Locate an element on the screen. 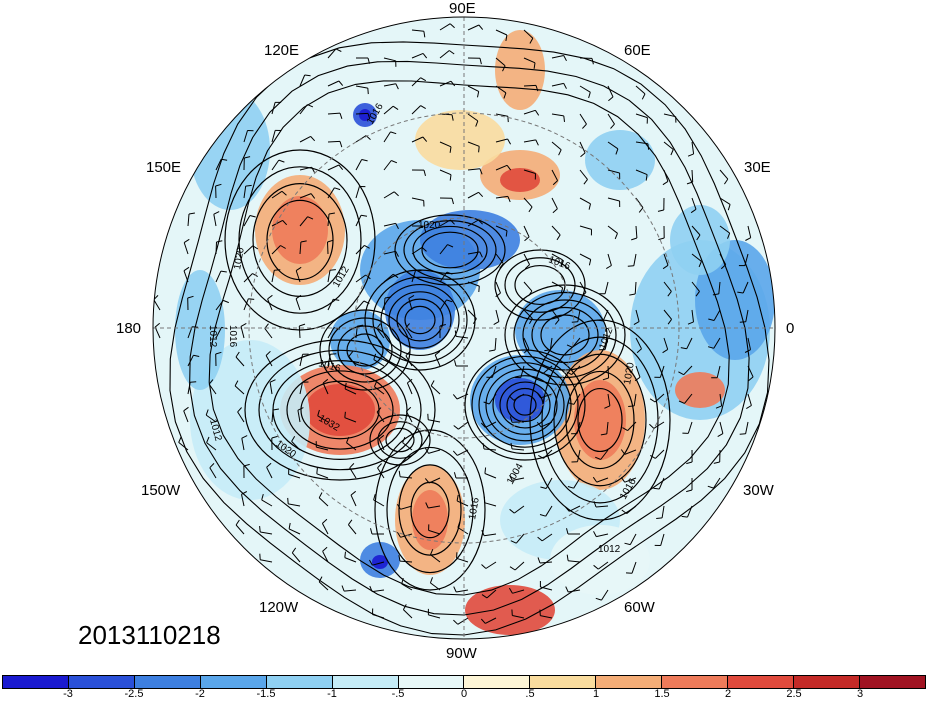 This screenshot has width=928, height=702. colorbar-tick-label: 1 is located at coordinates (596, 694).